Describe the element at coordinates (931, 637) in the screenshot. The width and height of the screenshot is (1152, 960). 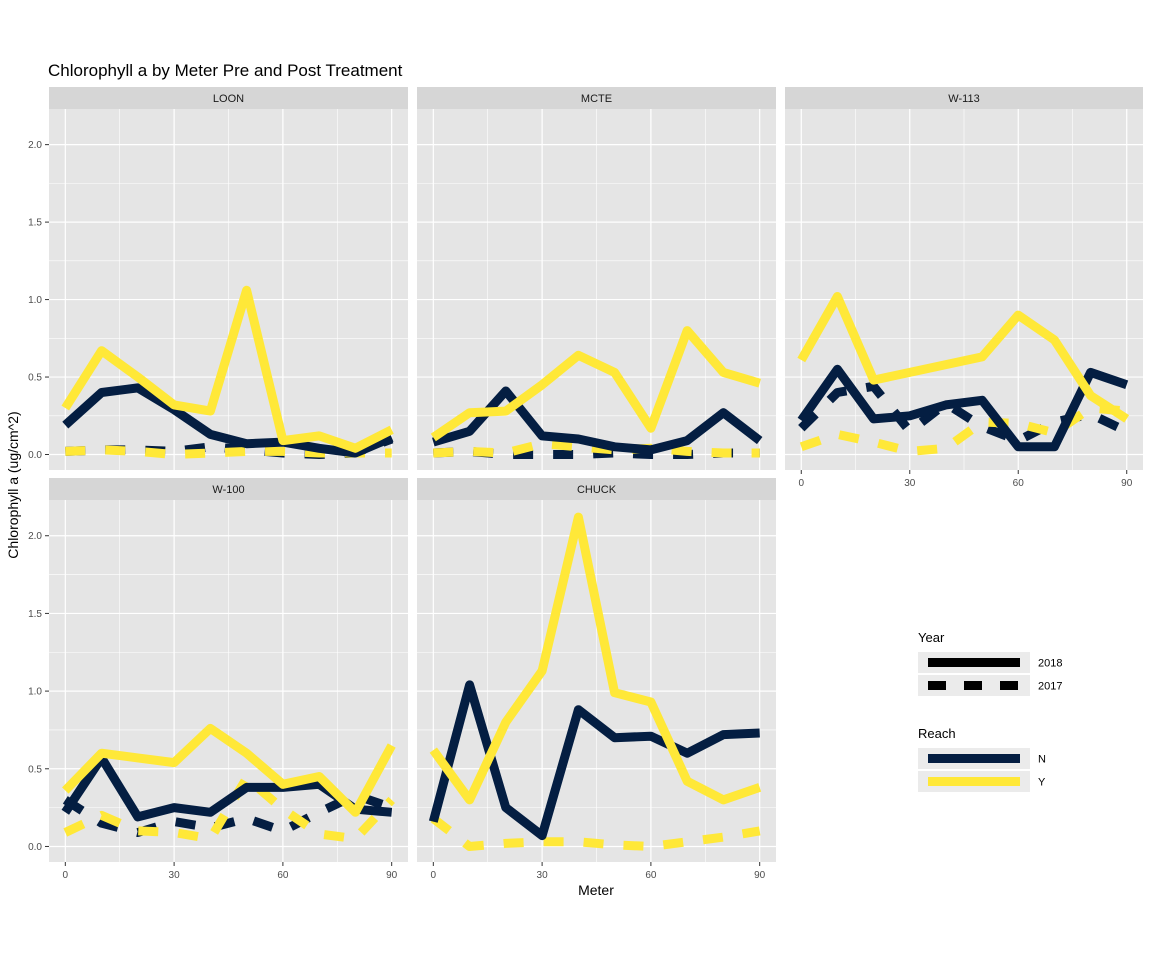
I see `legend-year-title: Year` at that location.